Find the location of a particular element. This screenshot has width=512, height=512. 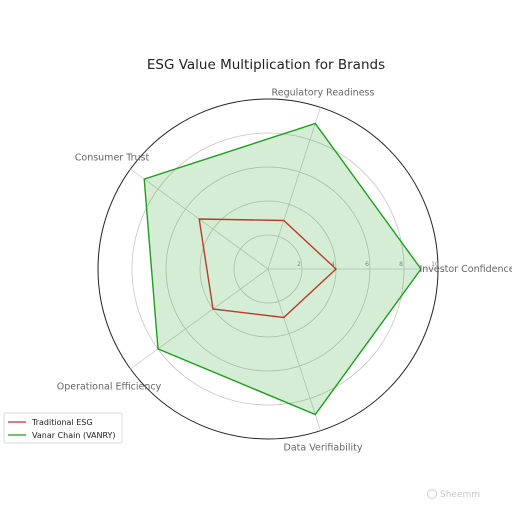

r-tick-label: 2 is located at coordinates (299, 264).